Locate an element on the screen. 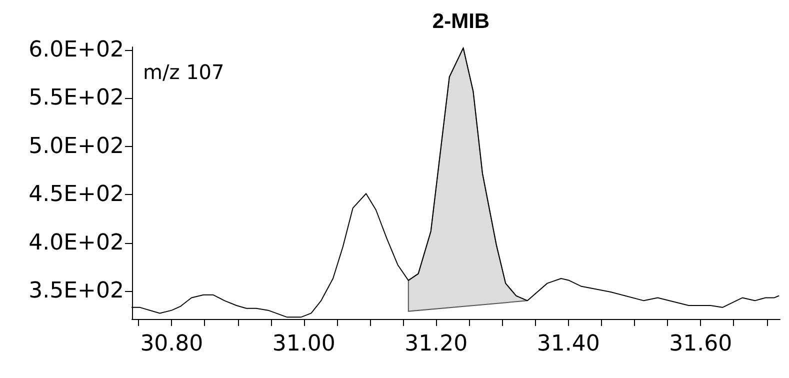 Image resolution: width=789 pixels, height=378 pixels. x-tick-label: 30.80 is located at coordinates (172, 344).